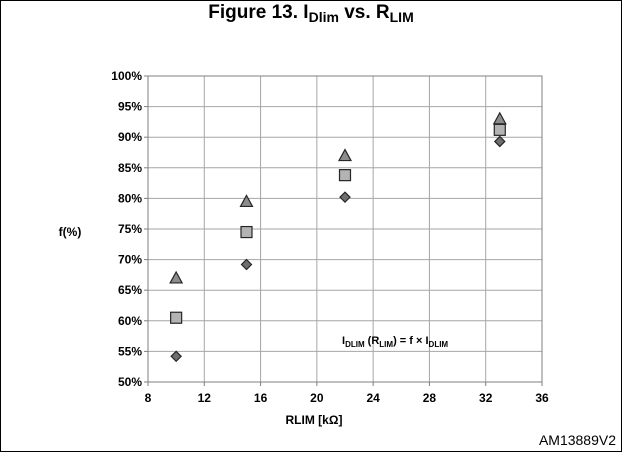  I want to click on y-tick-label: 95%, so click(130, 107).